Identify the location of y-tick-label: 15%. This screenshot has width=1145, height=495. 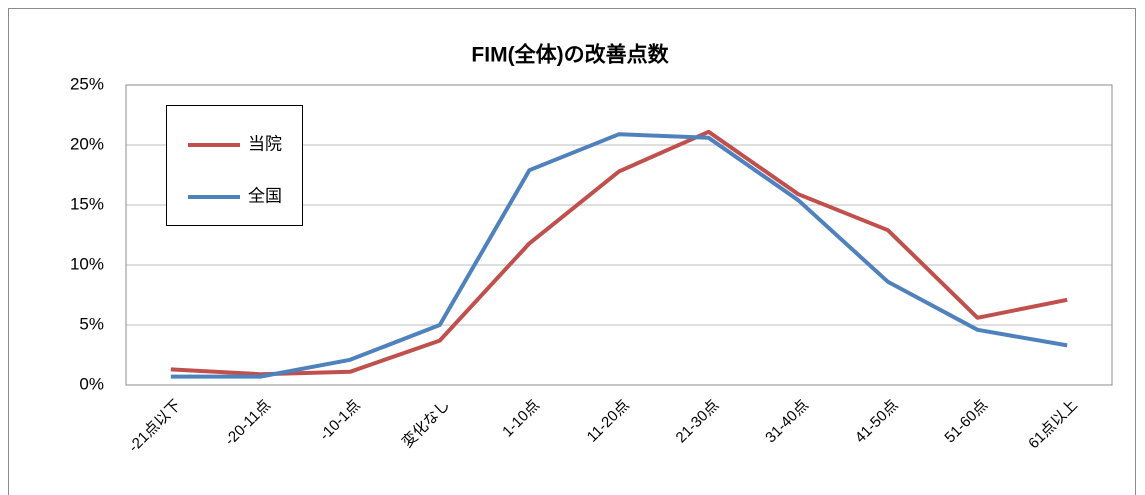
(87, 203).